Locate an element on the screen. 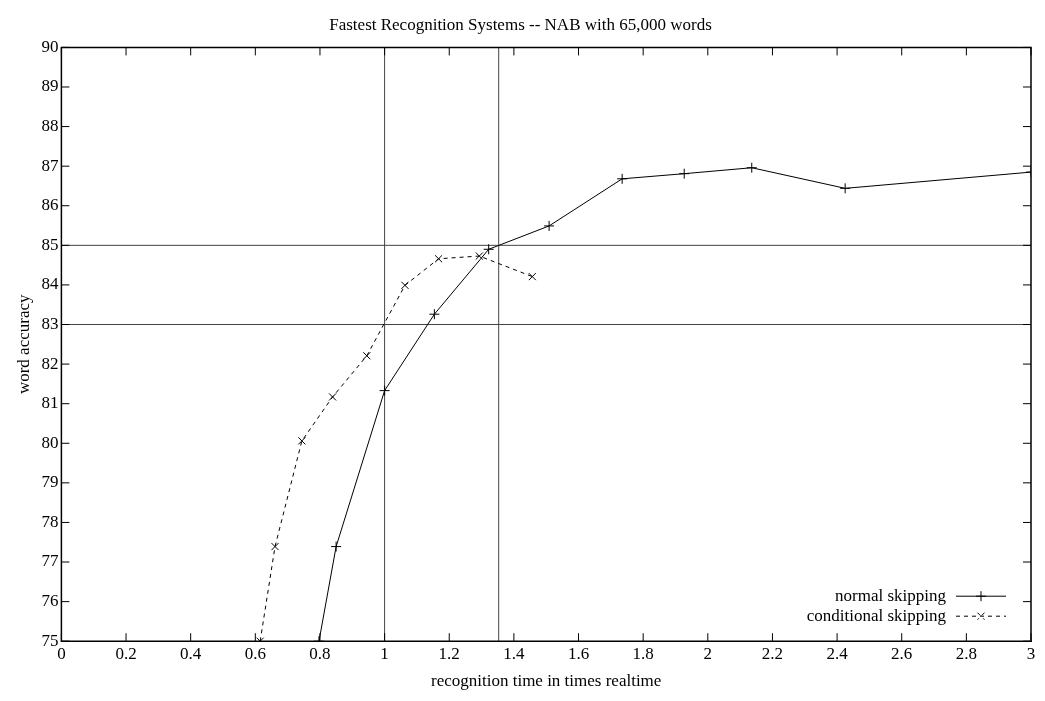  y-tick-label: 76 is located at coordinates (50, 601).